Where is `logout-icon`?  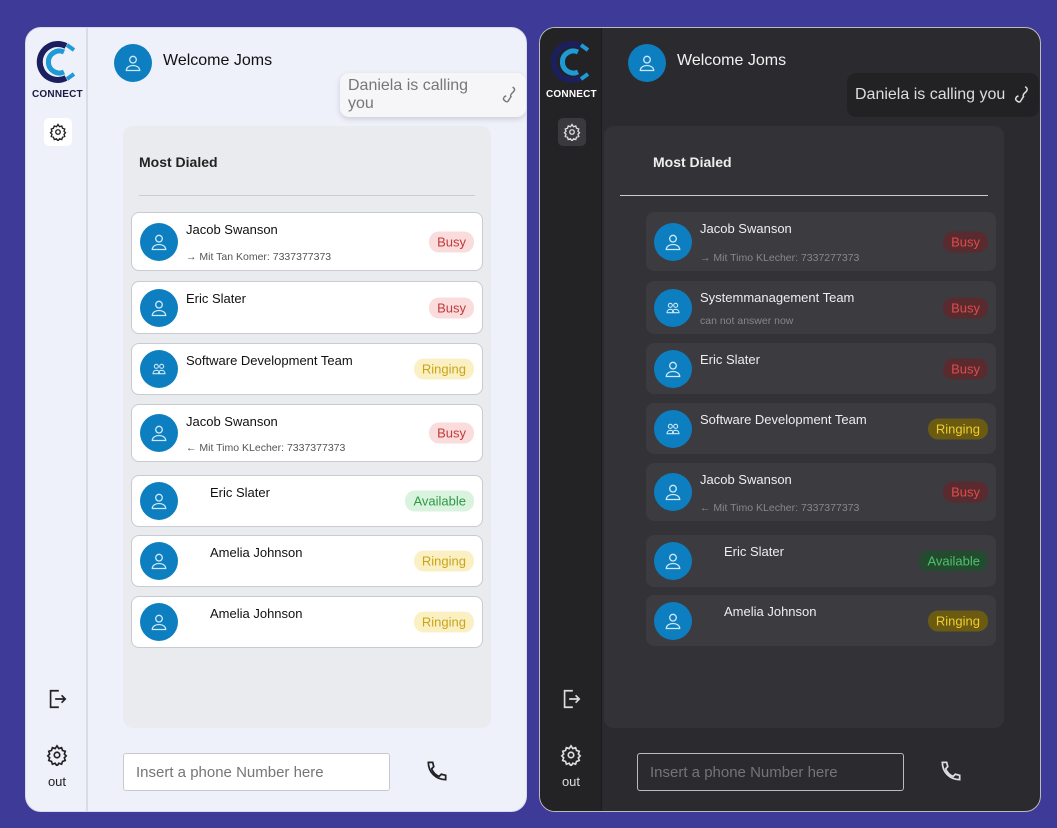
logout-icon is located at coordinates (58, 699).